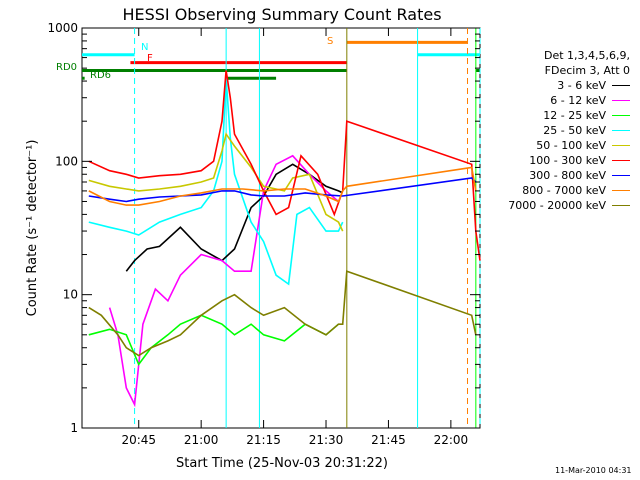 Image resolution: width=640 pixels, height=480 pixels. Describe the element at coordinates (66, 161) in the screenshot. I see `y-tick-label-2: 100` at that location.